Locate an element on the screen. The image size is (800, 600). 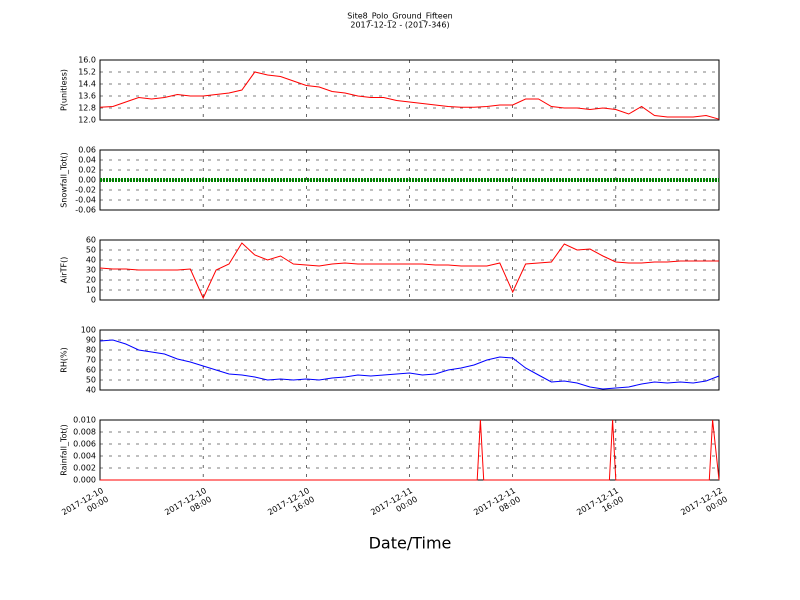
y-tick-label: 12.8 is located at coordinates (87, 108).